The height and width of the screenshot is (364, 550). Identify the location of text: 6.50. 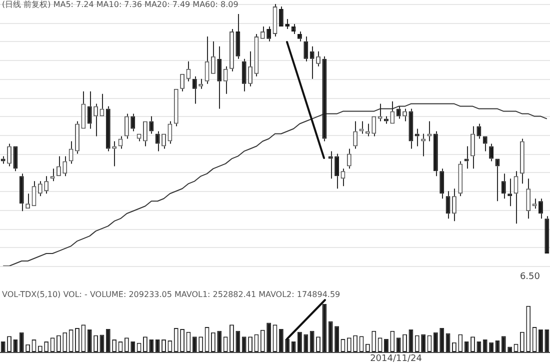
(530, 277).